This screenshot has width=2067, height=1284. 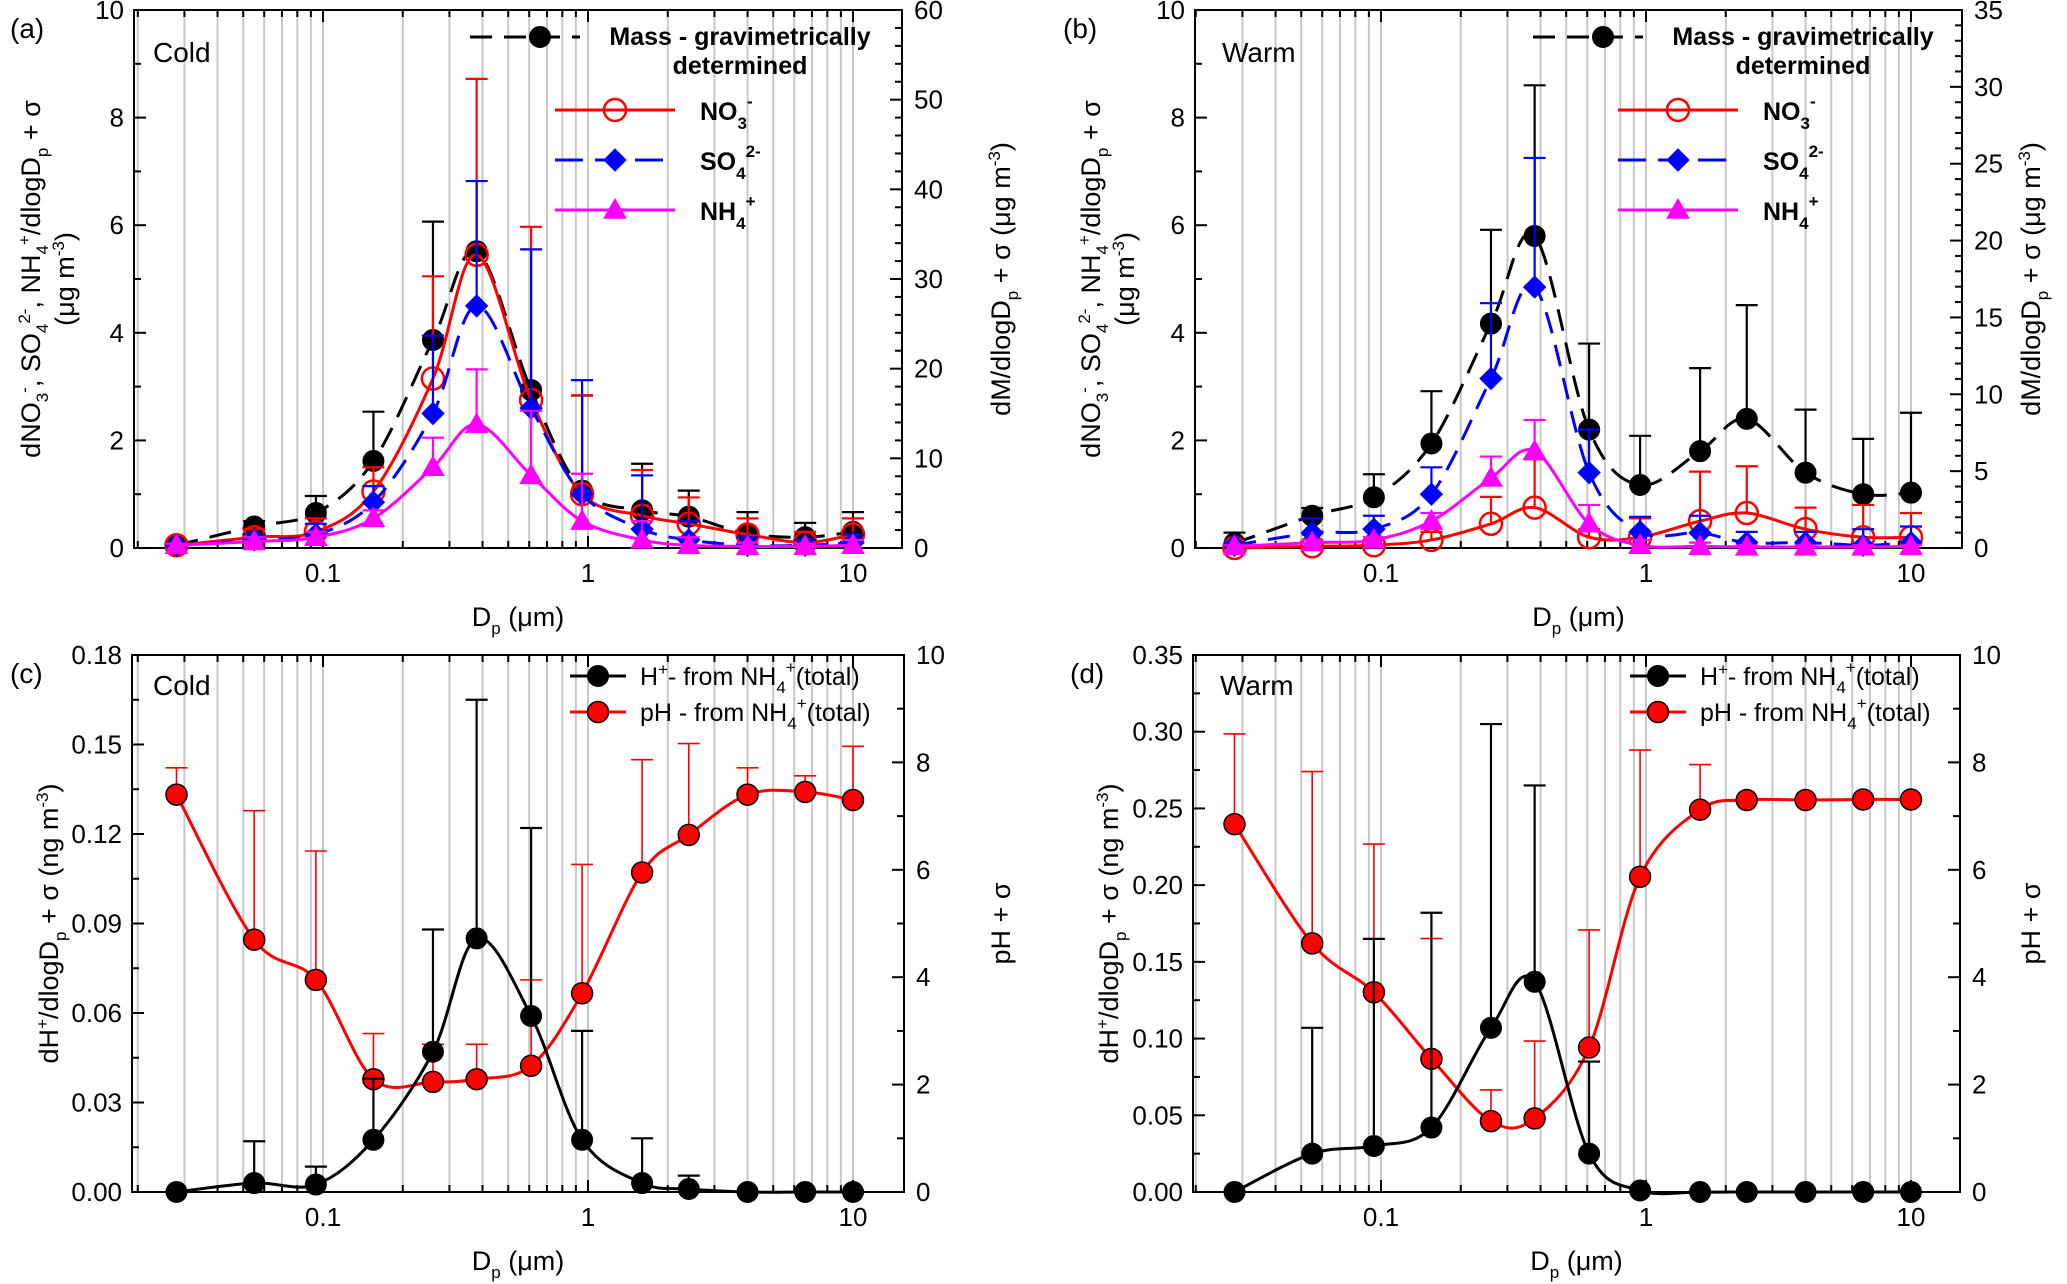 What do you see at coordinates (96, 655) in the screenshot?
I see `y-tick-label-left: 0.18` at bounding box center [96, 655].